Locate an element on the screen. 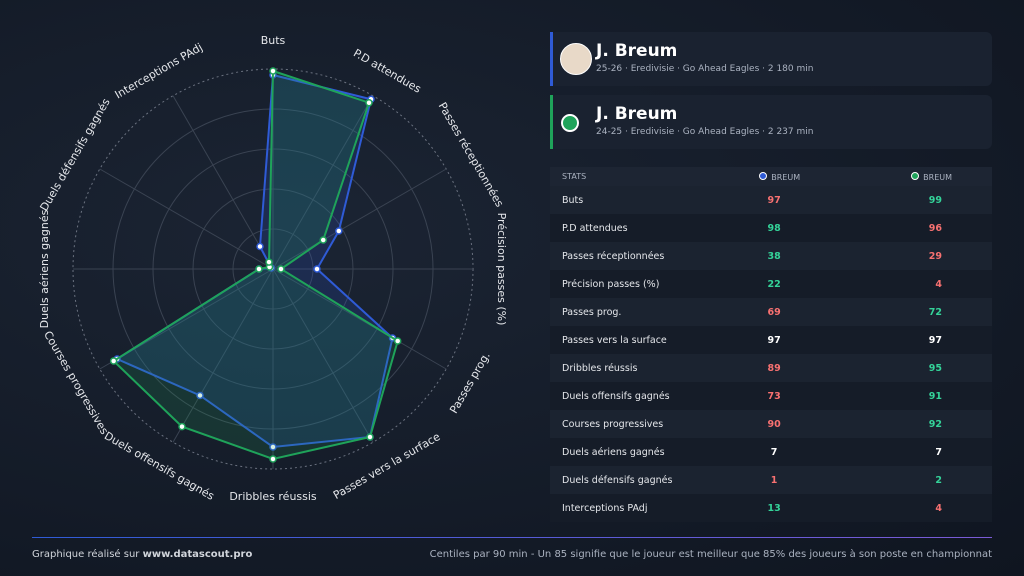 The image size is (1024, 576). stat-name: Duels offensifs gagnés is located at coordinates (616, 396).